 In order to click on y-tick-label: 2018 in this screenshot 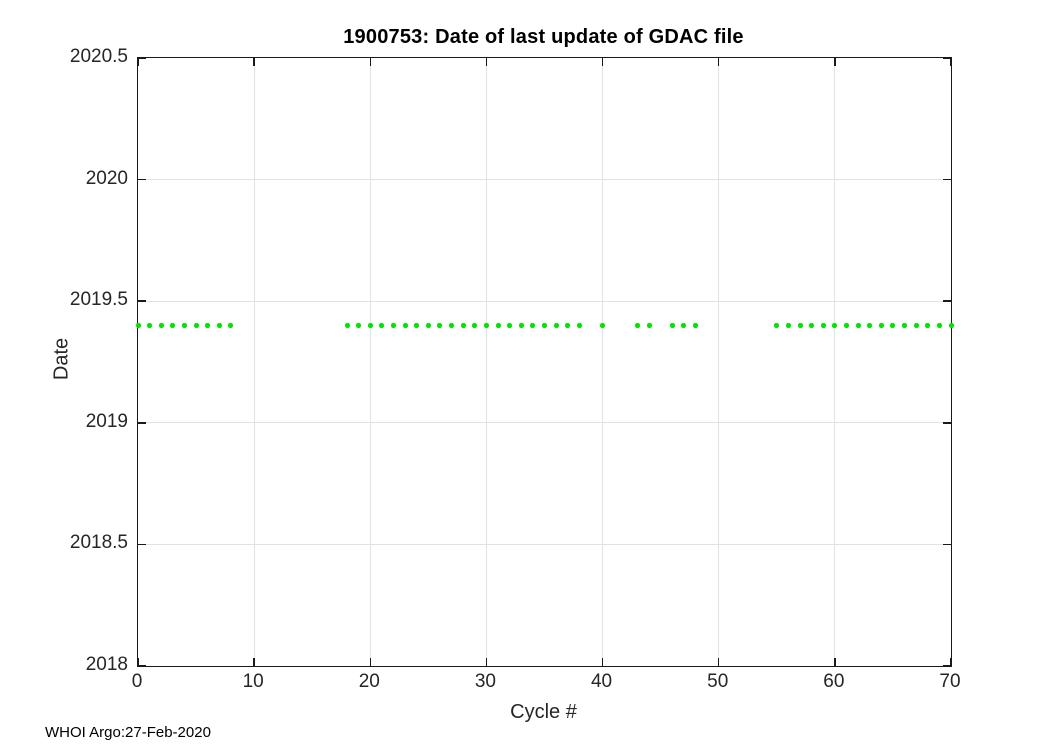, I will do `click(106, 664)`.